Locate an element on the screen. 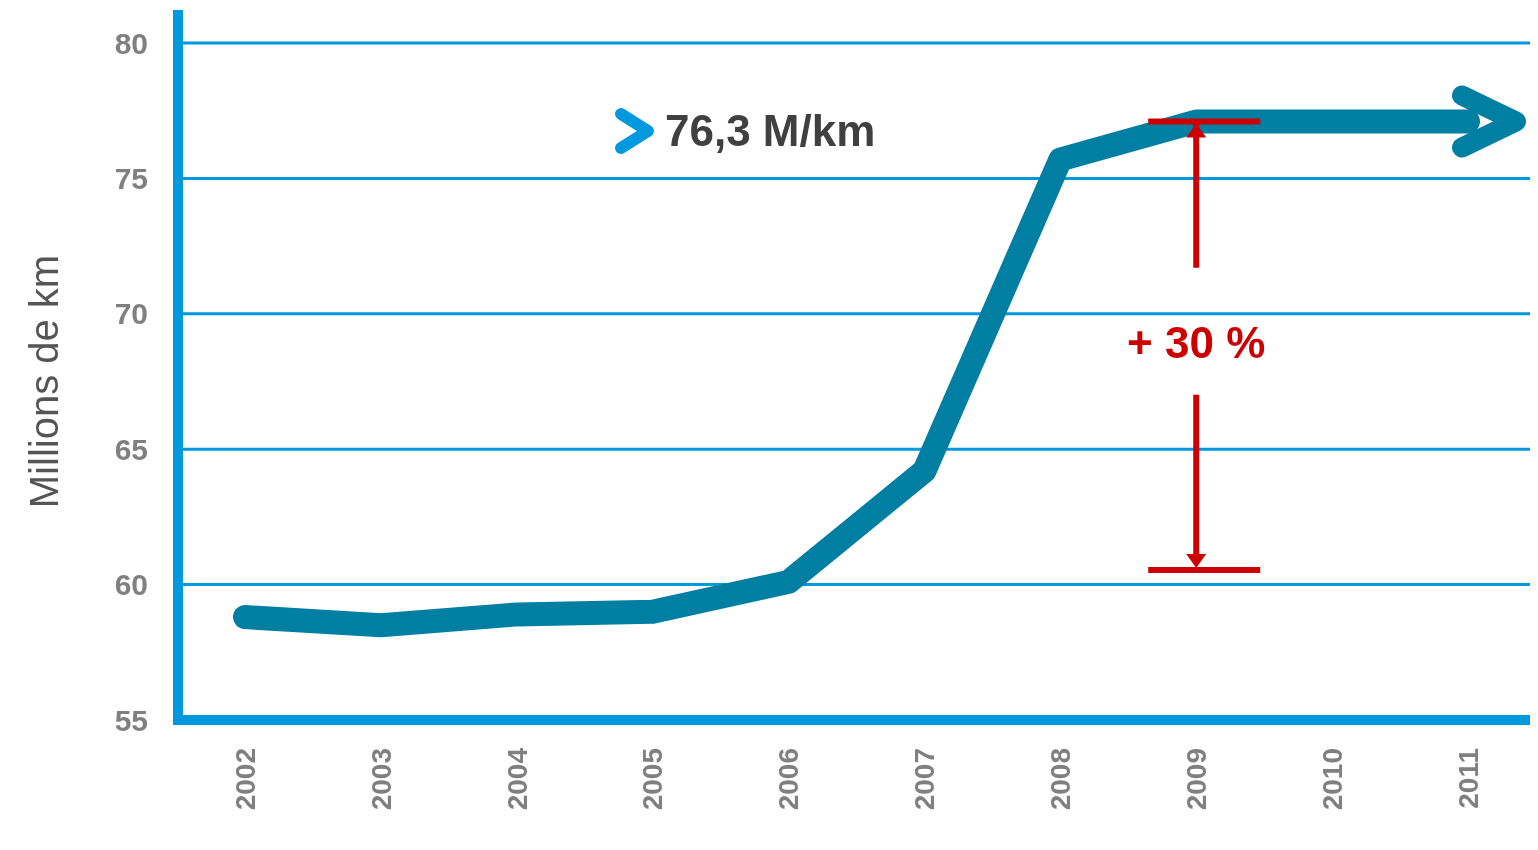 The height and width of the screenshot is (850, 1538). y-tick-label: 65 is located at coordinates (131, 449).